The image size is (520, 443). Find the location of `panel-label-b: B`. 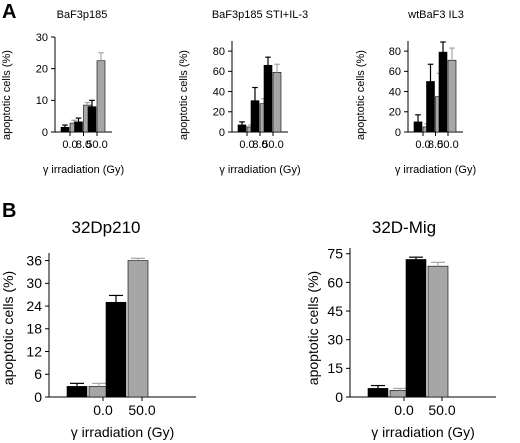

panel-label-b: B is located at coordinates (9, 211).